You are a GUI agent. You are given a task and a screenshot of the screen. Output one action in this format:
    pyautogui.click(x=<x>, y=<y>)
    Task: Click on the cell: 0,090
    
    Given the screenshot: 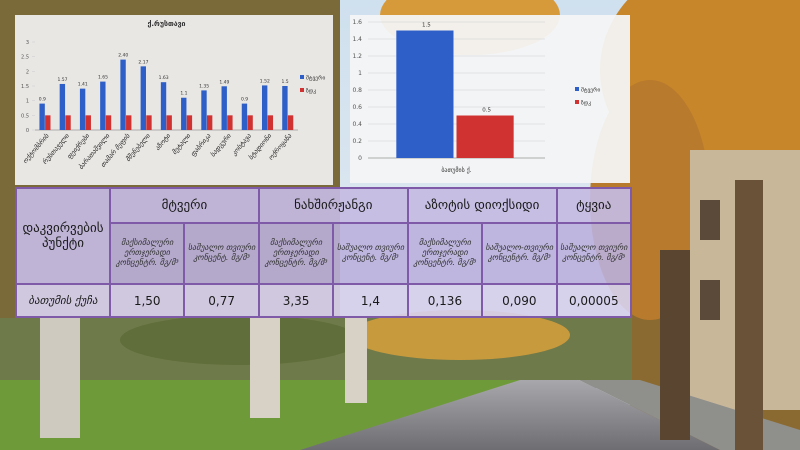 What is the action you would take?
    pyautogui.click(x=519, y=300)
    